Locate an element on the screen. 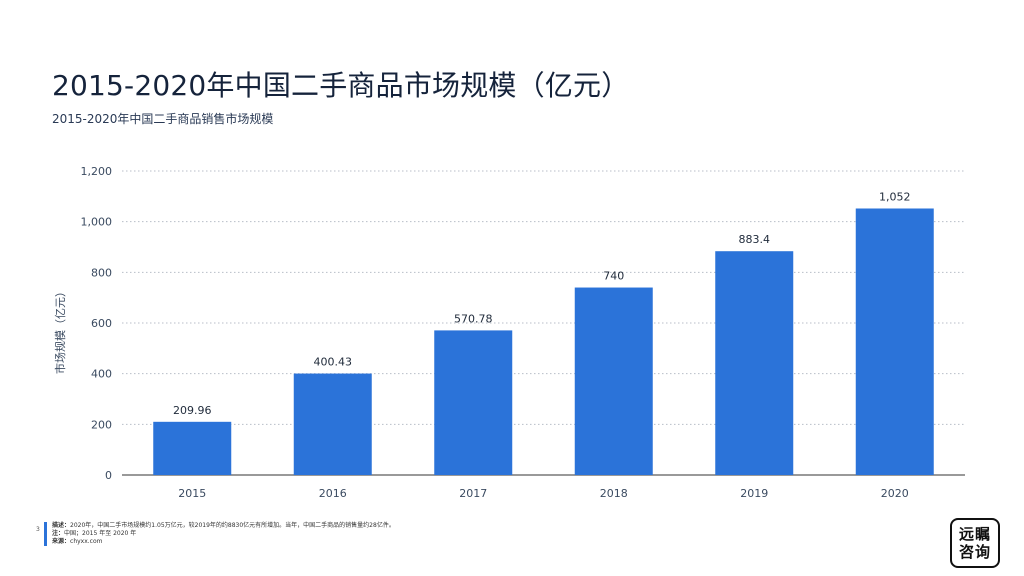 Image resolution: width=1024 pixels, height=576 pixels. data-label: 209.96 is located at coordinates (192, 410).